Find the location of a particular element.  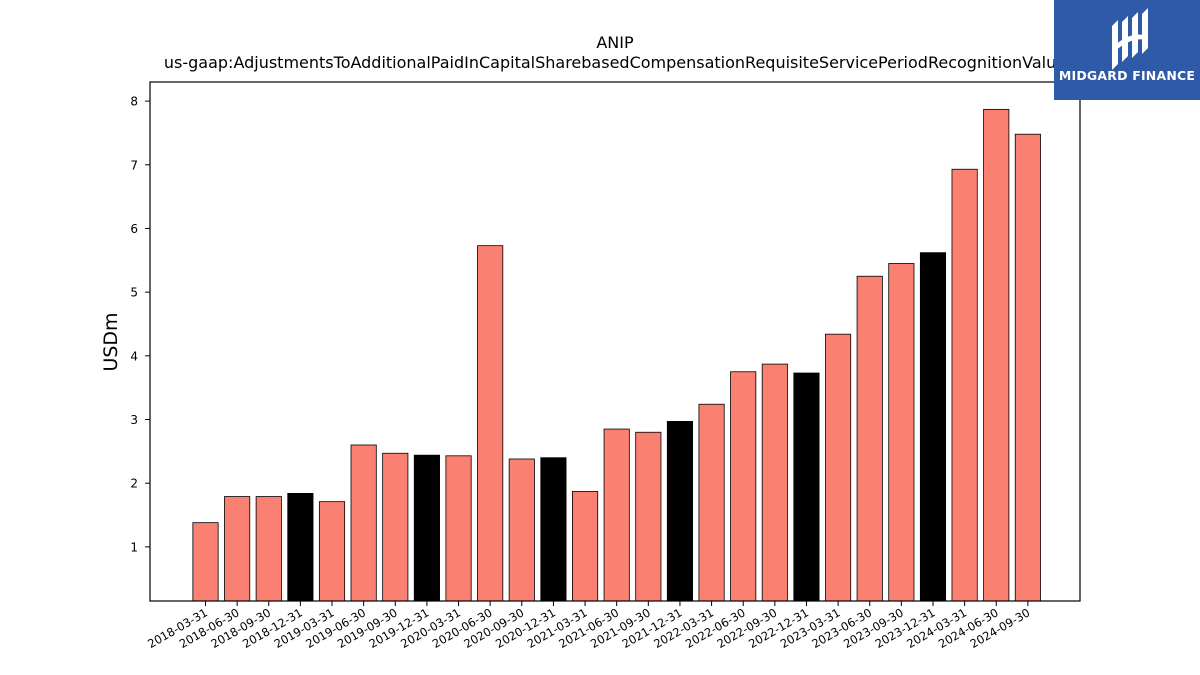

y-axis-label: USDm is located at coordinates (111, 341).